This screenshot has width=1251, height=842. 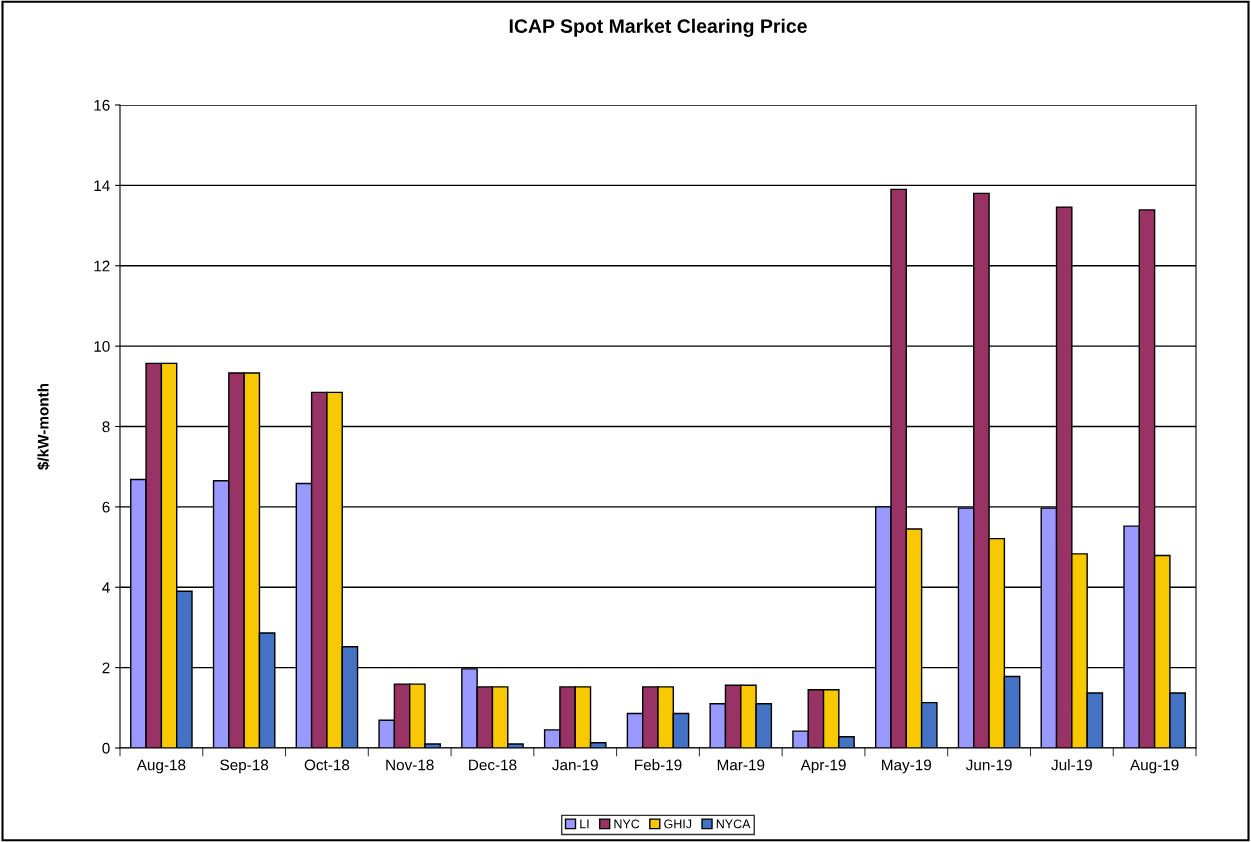 I want to click on x-tick-label: Jan-19, so click(x=575, y=765).